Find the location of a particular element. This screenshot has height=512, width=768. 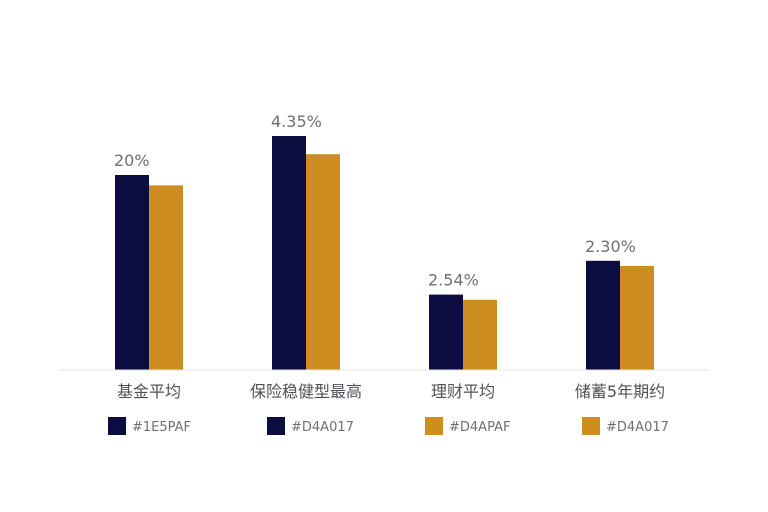

category-label-1: 保险稳健型最高 is located at coordinates (306, 391).